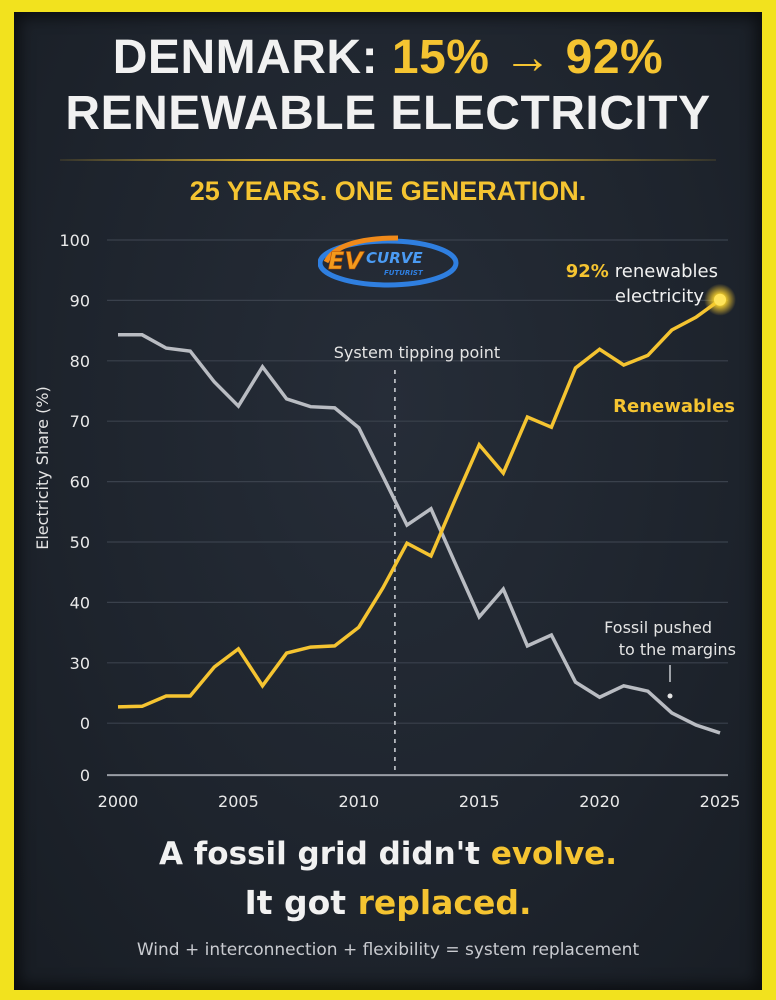 This screenshot has width=776, height=1000. I want to click on y-tick-label: 30, so click(80, 663).